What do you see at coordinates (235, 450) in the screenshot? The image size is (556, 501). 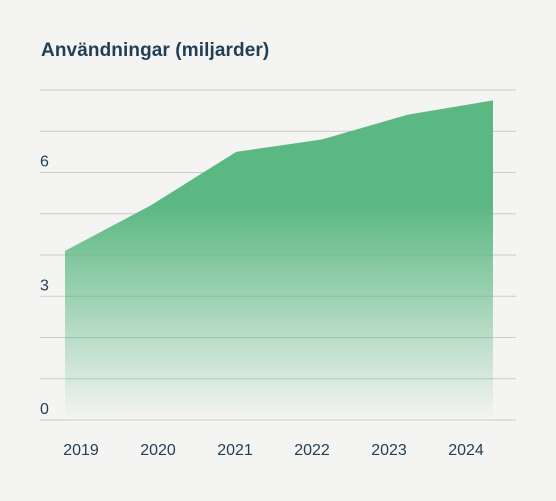 I see `x-tick-label: 2021` at bounding box center [235, 450].